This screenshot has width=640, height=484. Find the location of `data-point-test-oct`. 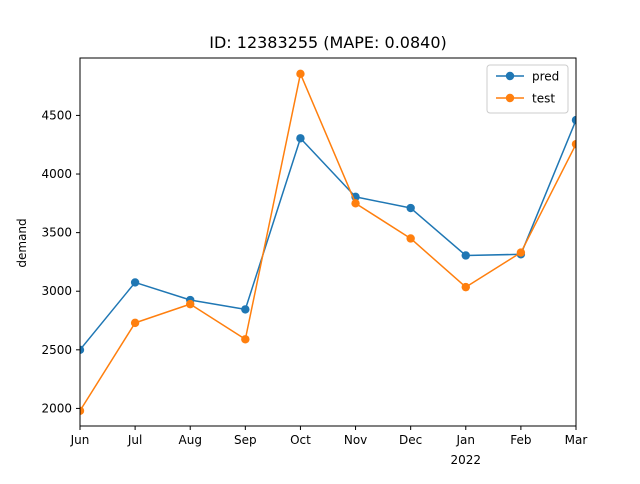

data-point-test-oct is located at coordinates (300, 74).